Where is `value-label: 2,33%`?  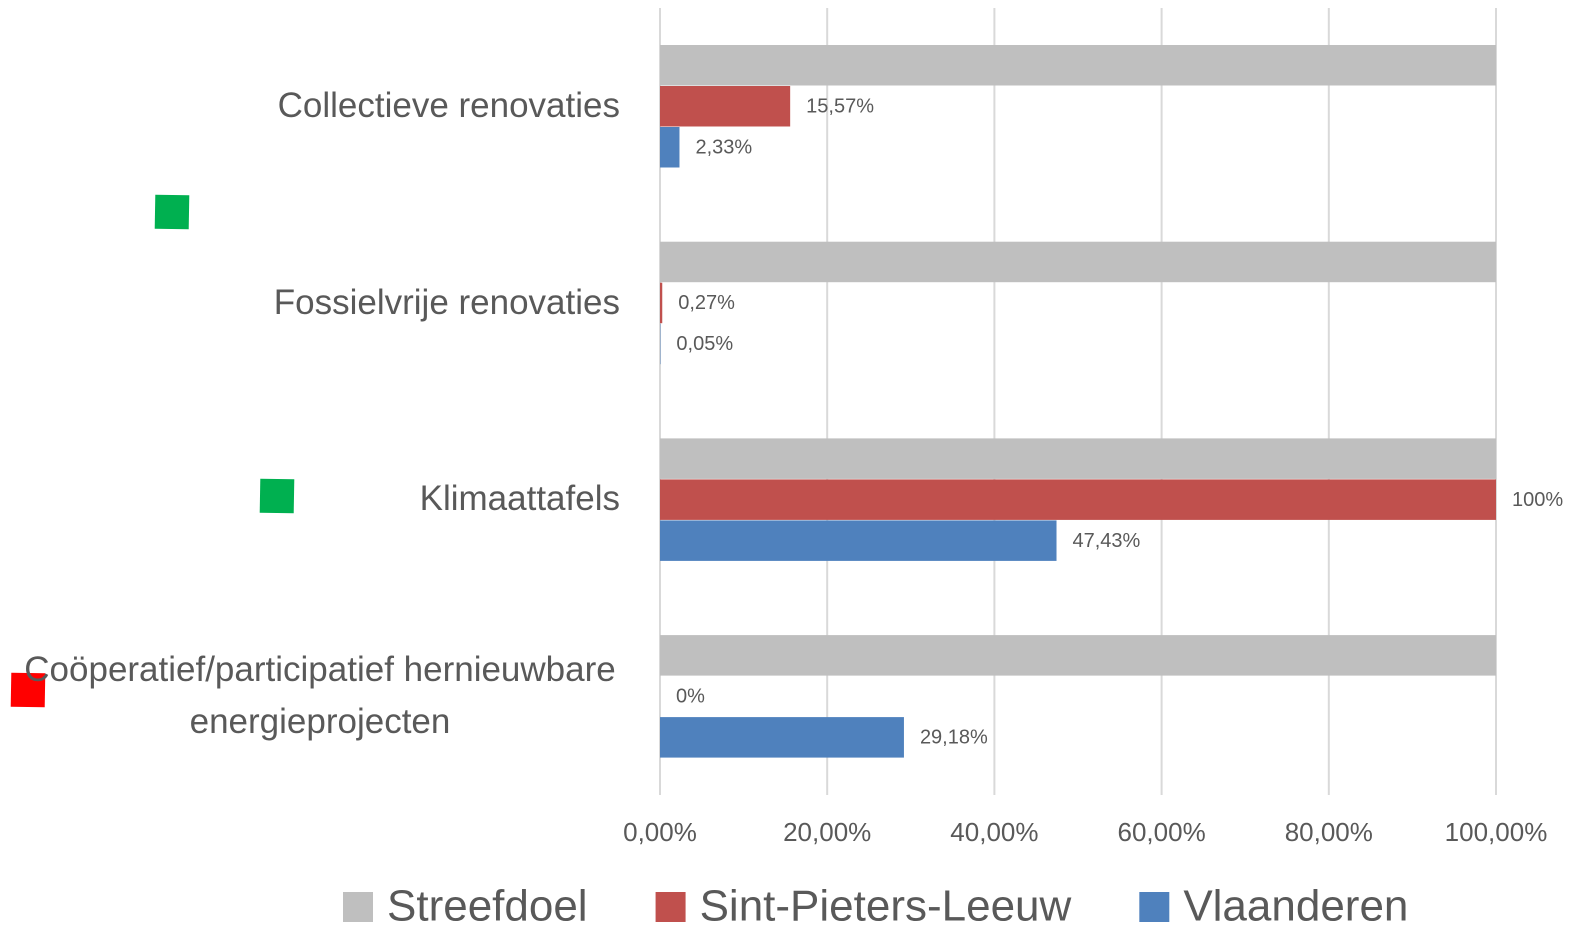
value-label: 2,33% is located at coordinates (723, 148).